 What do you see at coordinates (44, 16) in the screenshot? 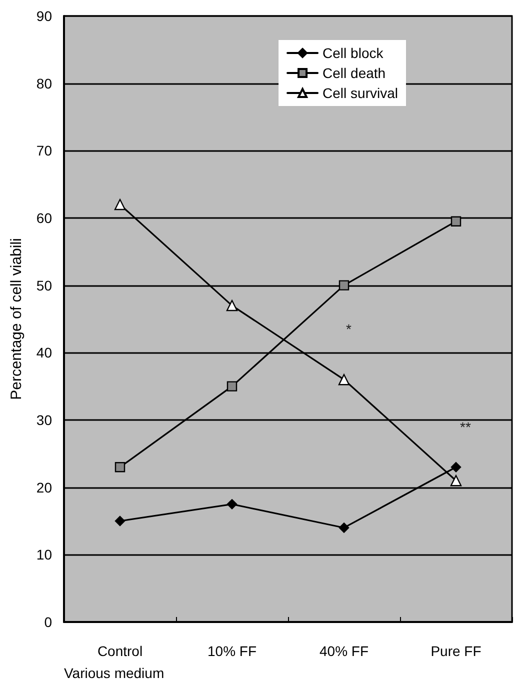
I see `y-tick-label: 90` at bounding box center [44, 16].